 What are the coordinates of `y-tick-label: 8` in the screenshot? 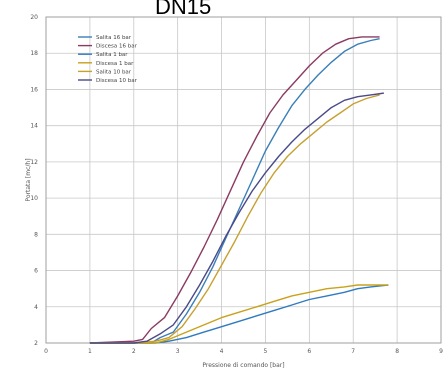 It's located at (36, 234).